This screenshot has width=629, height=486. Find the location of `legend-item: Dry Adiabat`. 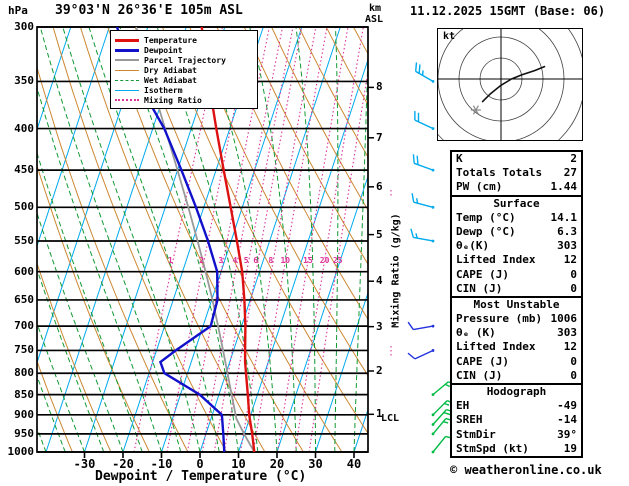

legend-item: Dry Adiabat is located at coordinates (184, 70).